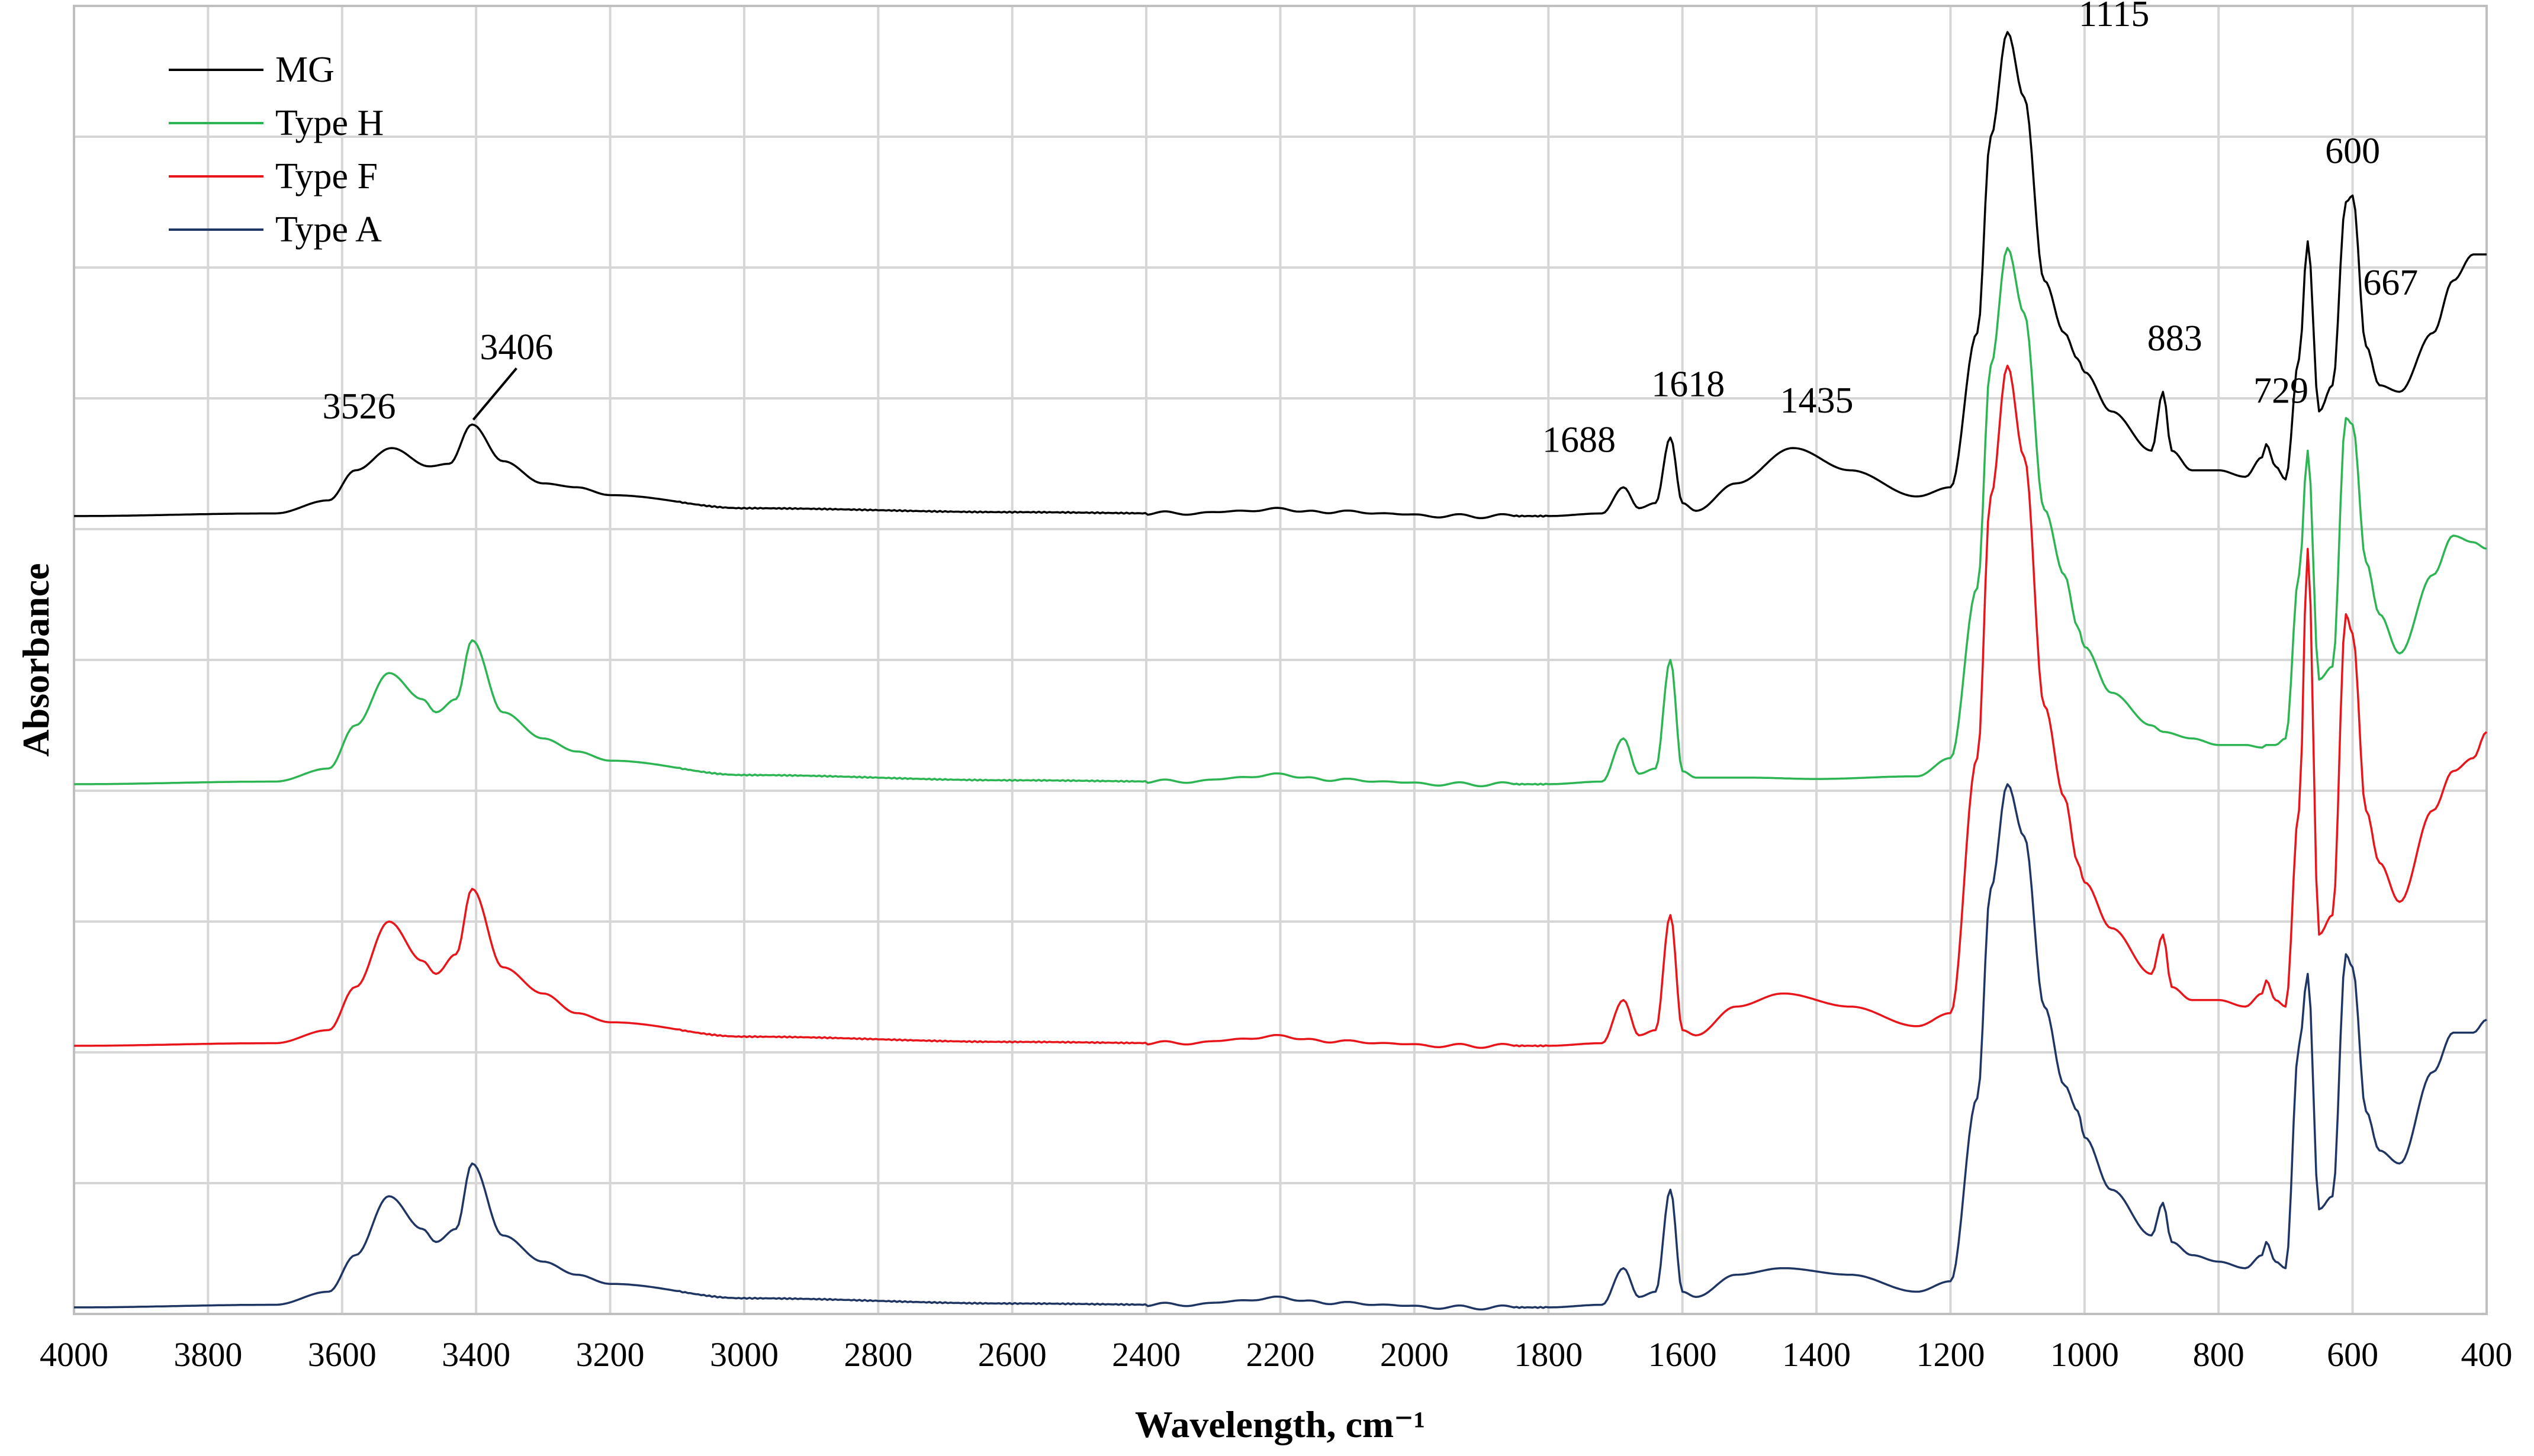  Describe the element at coordinates (516, 348) in the screenshot. I see `peak-label-3406: 3406` at that location.